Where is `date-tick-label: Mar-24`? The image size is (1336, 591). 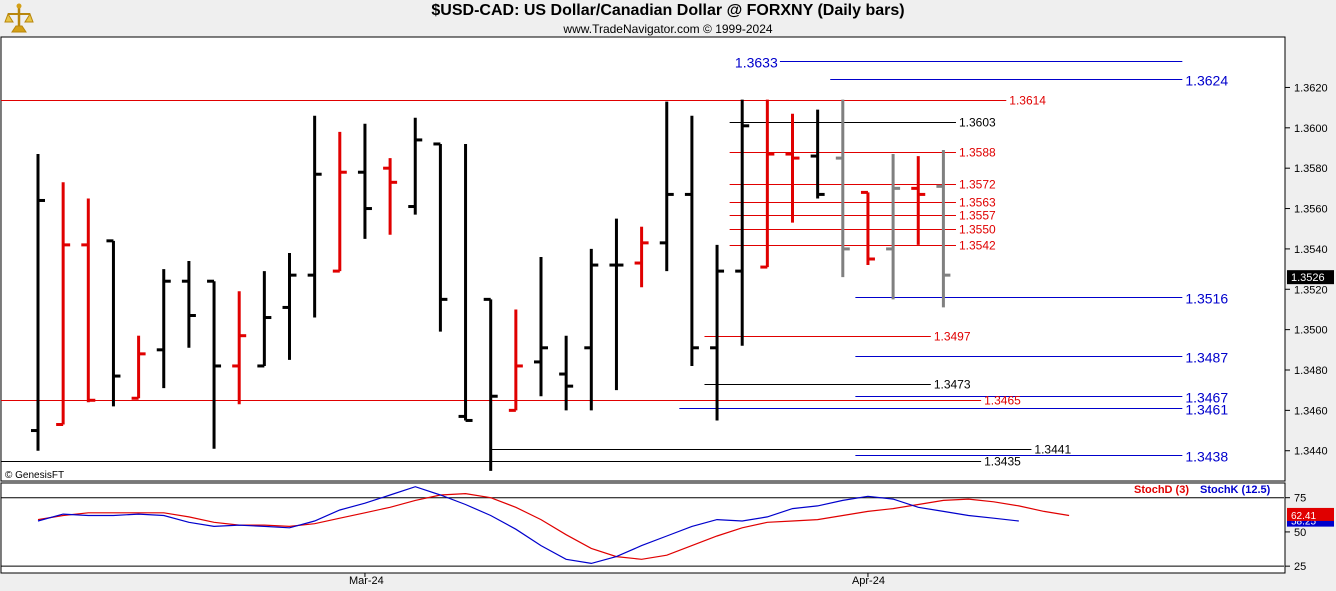
date-tick-label: Mar-24 is located at coordinates (366, 581).